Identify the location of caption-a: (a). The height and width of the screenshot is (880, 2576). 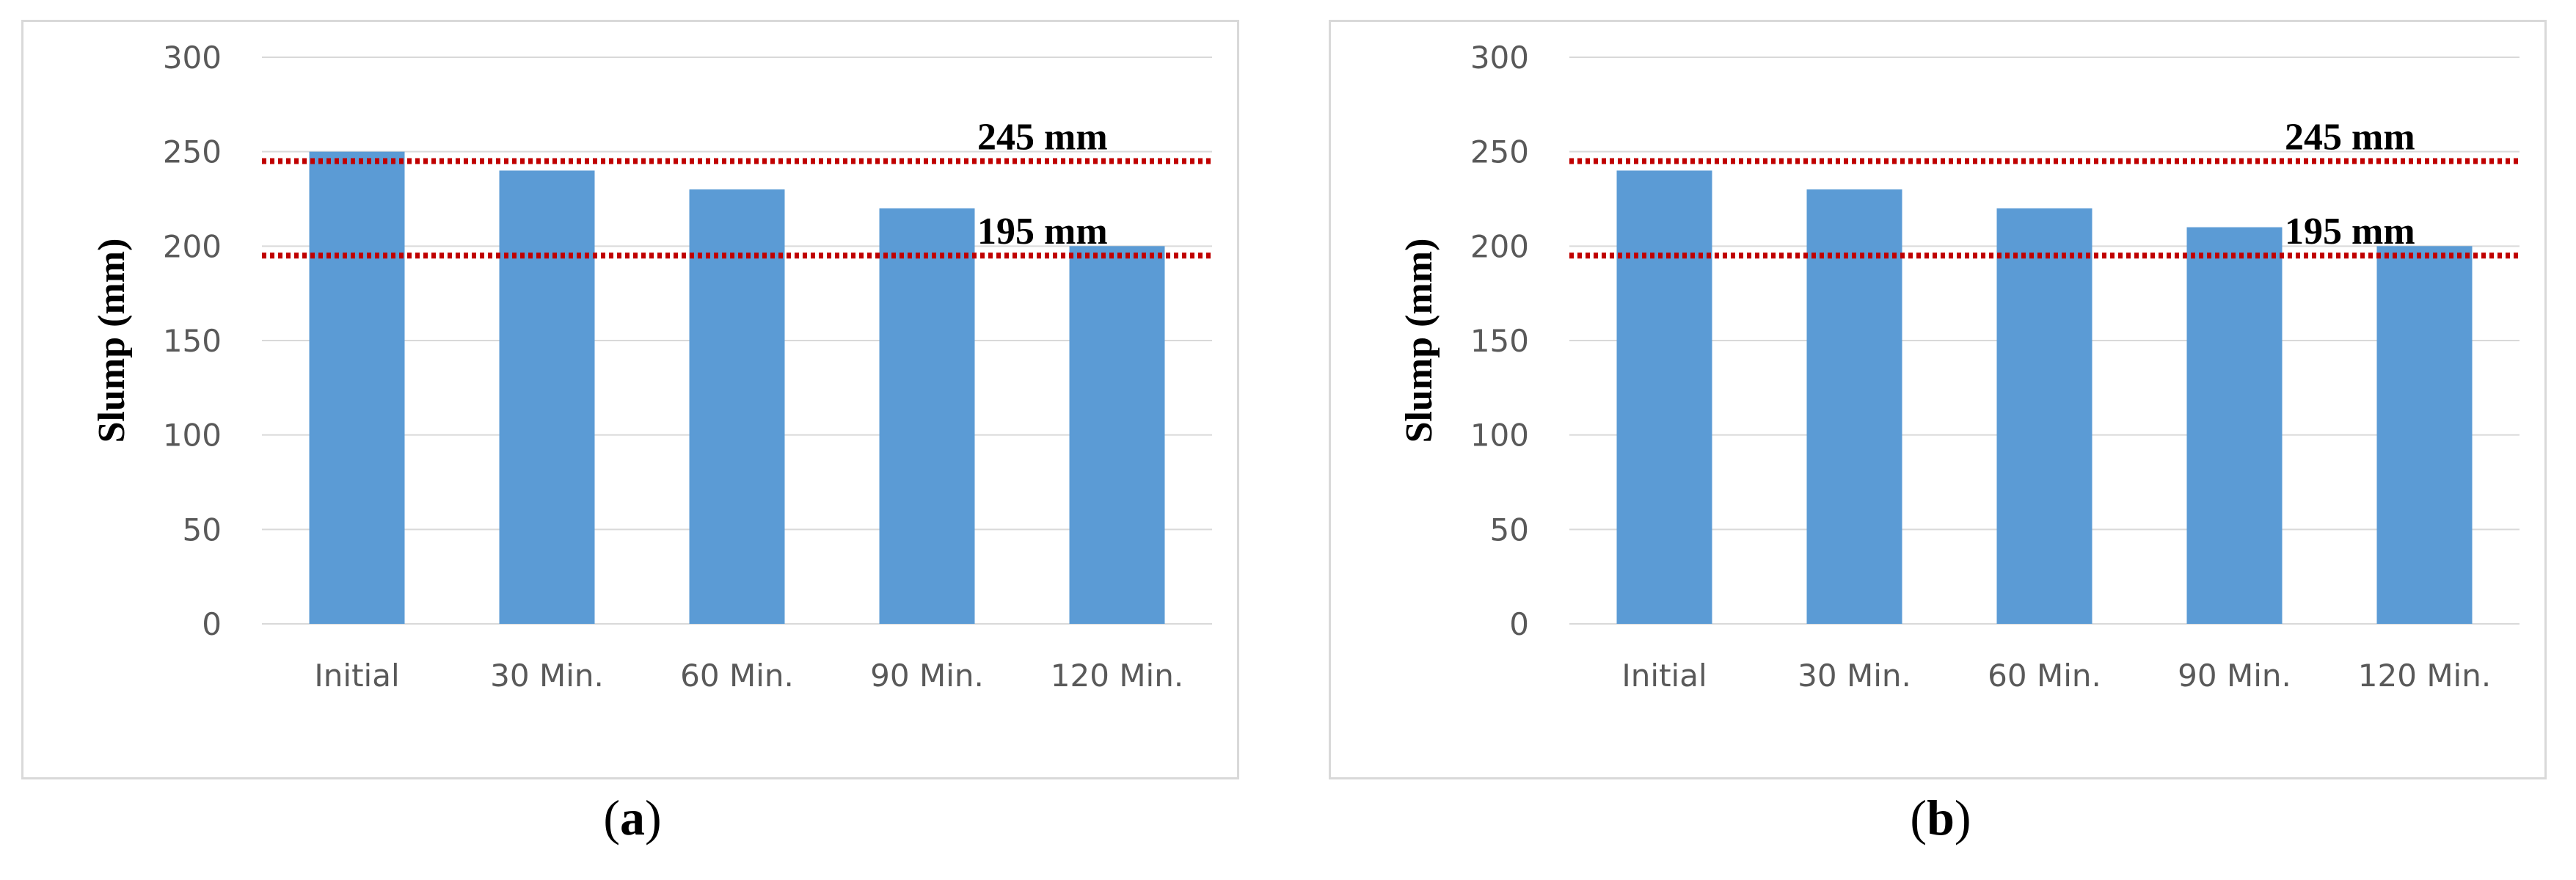
(632, 818).